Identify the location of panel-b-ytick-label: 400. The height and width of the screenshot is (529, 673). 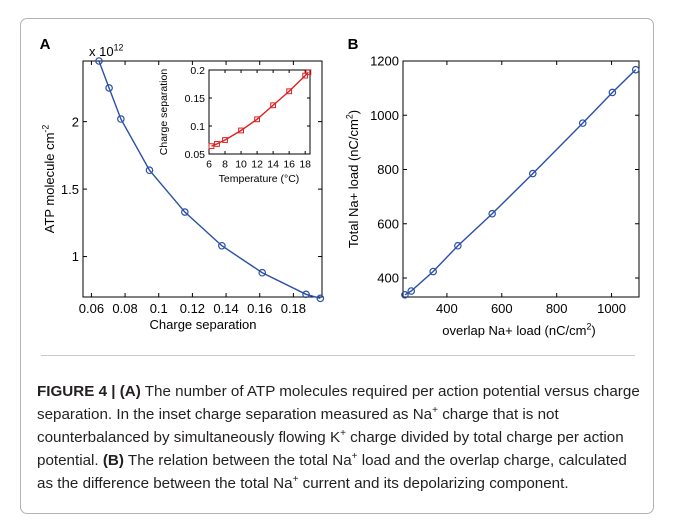
(388, 278).